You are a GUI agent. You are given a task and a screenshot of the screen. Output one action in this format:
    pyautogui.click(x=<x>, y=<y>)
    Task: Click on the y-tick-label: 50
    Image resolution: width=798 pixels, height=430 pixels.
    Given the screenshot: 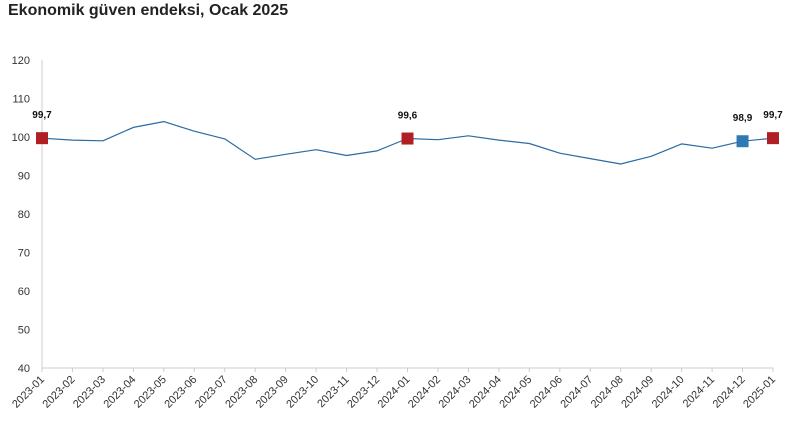 What is the action you would take?
    pyautogui.click(x=24, y=331)
    